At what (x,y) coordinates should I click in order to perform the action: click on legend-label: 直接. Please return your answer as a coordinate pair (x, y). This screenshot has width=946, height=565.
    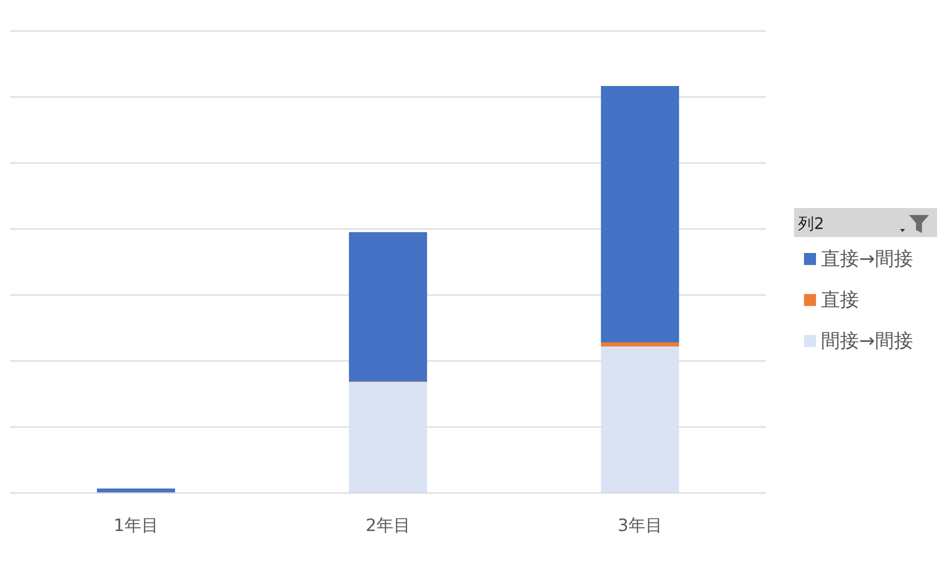
    Looking at the image, I should click on (840, 300).